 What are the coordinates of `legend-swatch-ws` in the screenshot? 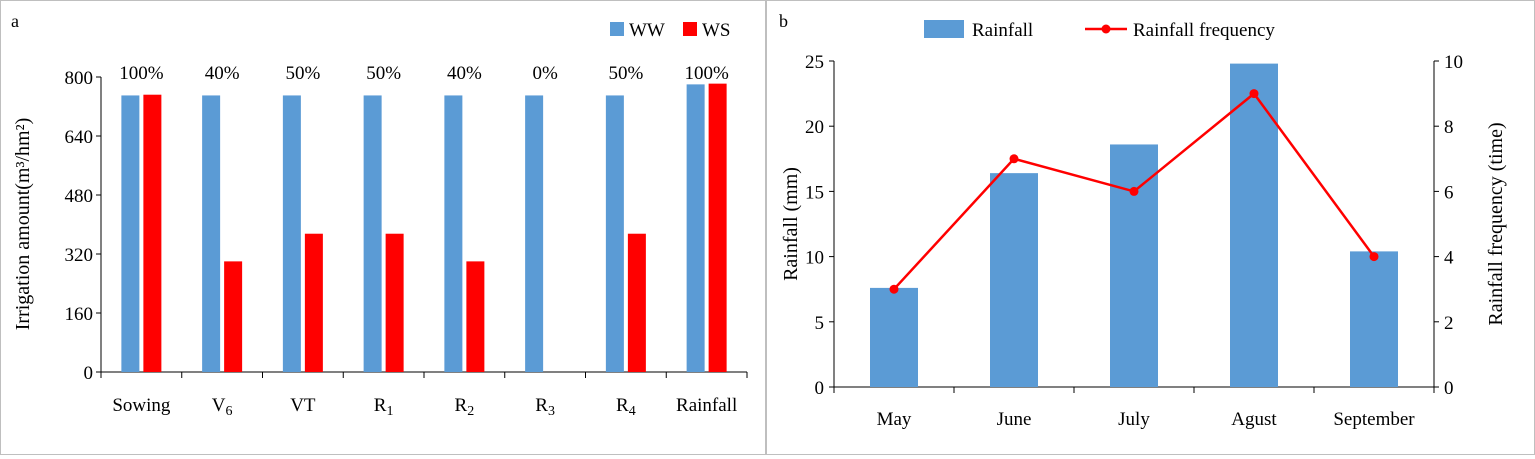 It's located at (690, 29).